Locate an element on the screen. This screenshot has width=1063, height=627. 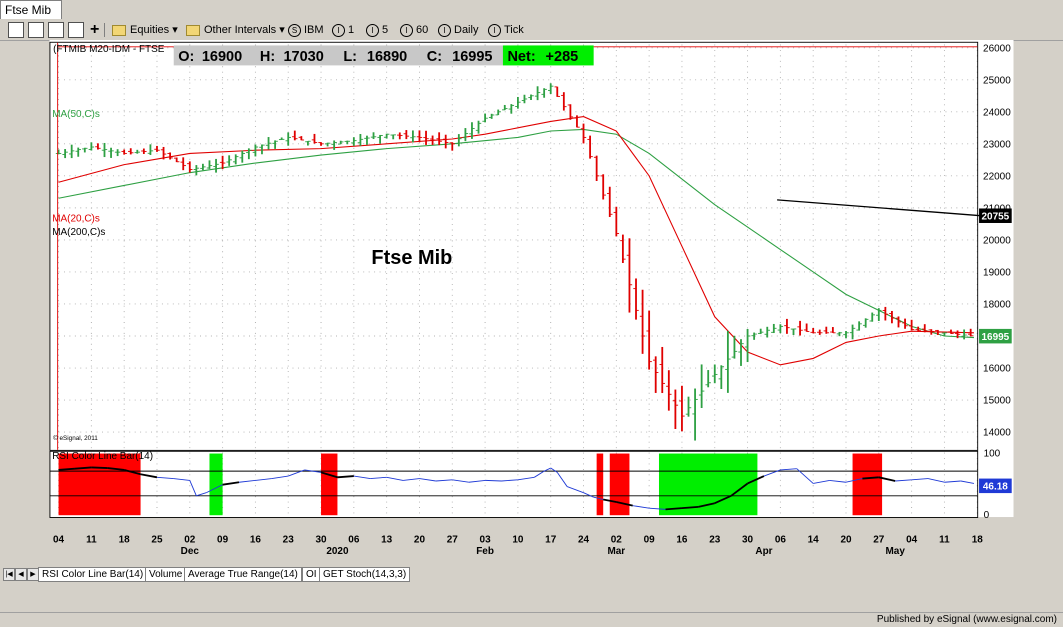
x-tick-label: 04 is located at coordinates (912, 539).